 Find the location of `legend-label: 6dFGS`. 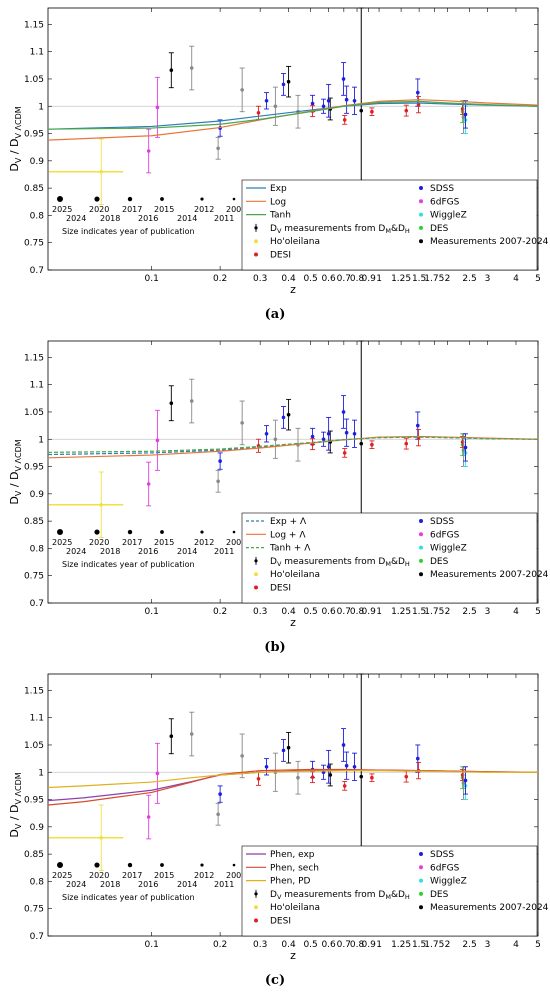

legend-label: 6dFGS is located at coordinates (445, 868).